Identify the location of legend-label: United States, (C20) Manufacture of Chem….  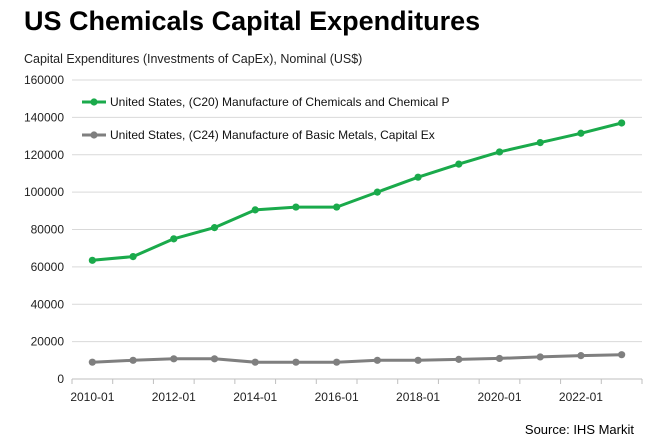
(280, 102).